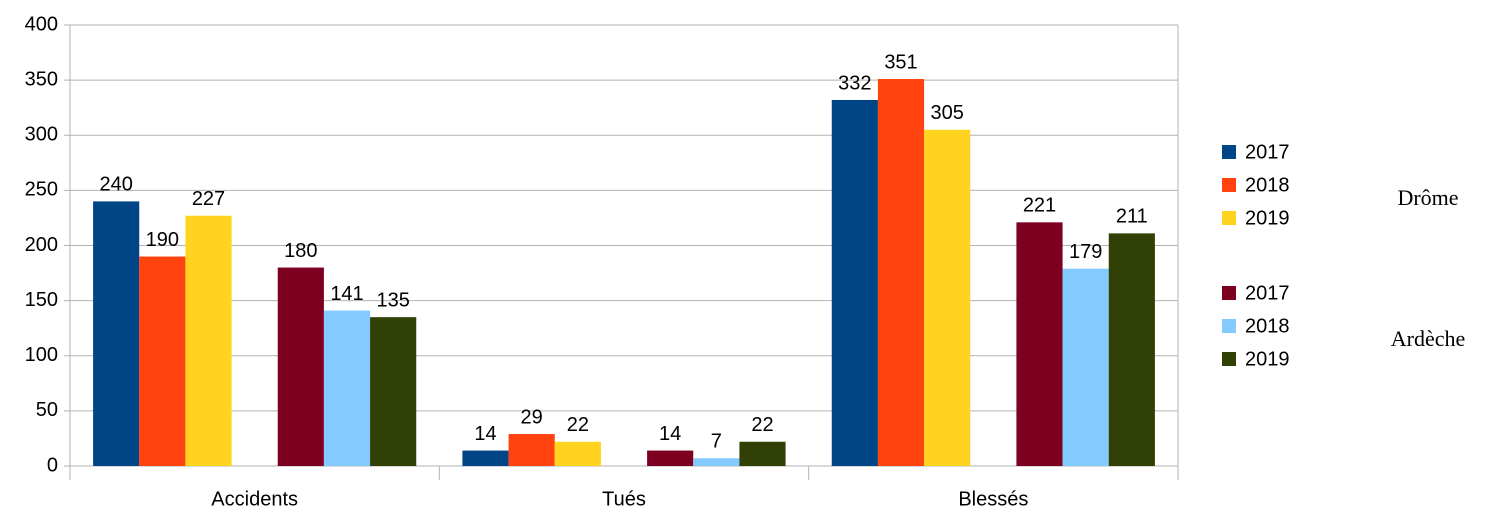 The image size is (1488, 512). Describe the element at coordinates (346, 294) in the screenshot. I see `data-label: 141` at that location.